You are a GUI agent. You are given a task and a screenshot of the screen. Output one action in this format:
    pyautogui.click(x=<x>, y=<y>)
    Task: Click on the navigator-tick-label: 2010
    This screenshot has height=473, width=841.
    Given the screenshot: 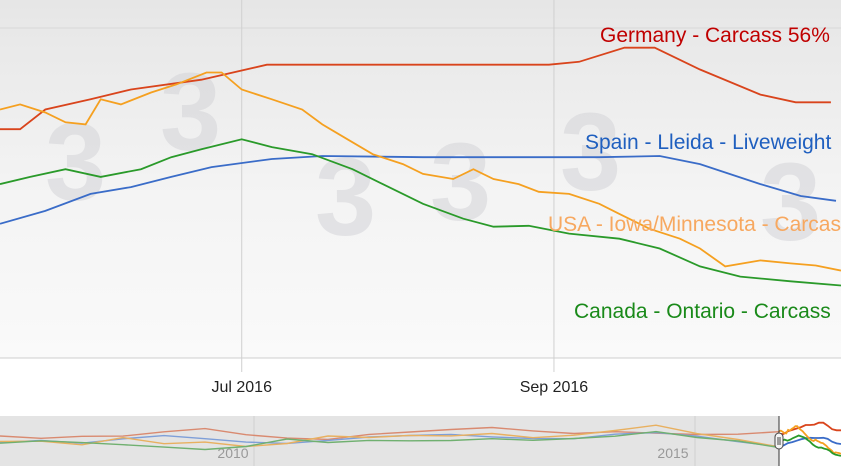 What is the action you would take?
    pyautogui.click(x=232, y=453)
    